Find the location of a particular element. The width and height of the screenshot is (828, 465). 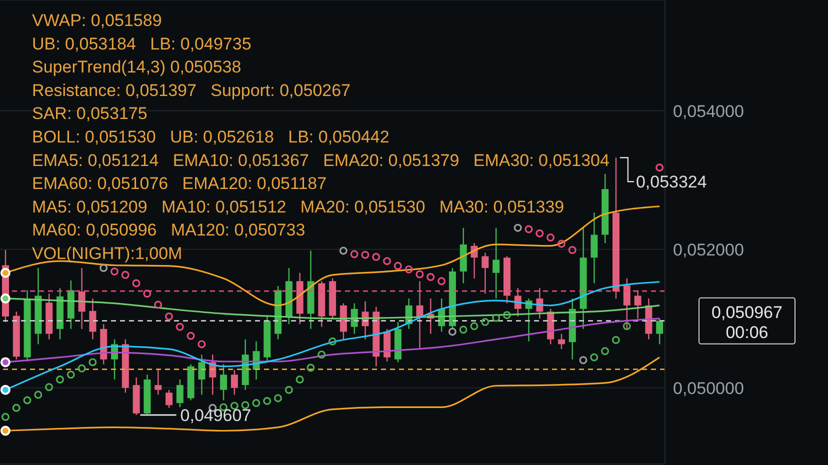

annotation: UB: 0,053184 LB: 0,049735 is located at coordinates (142, 44).